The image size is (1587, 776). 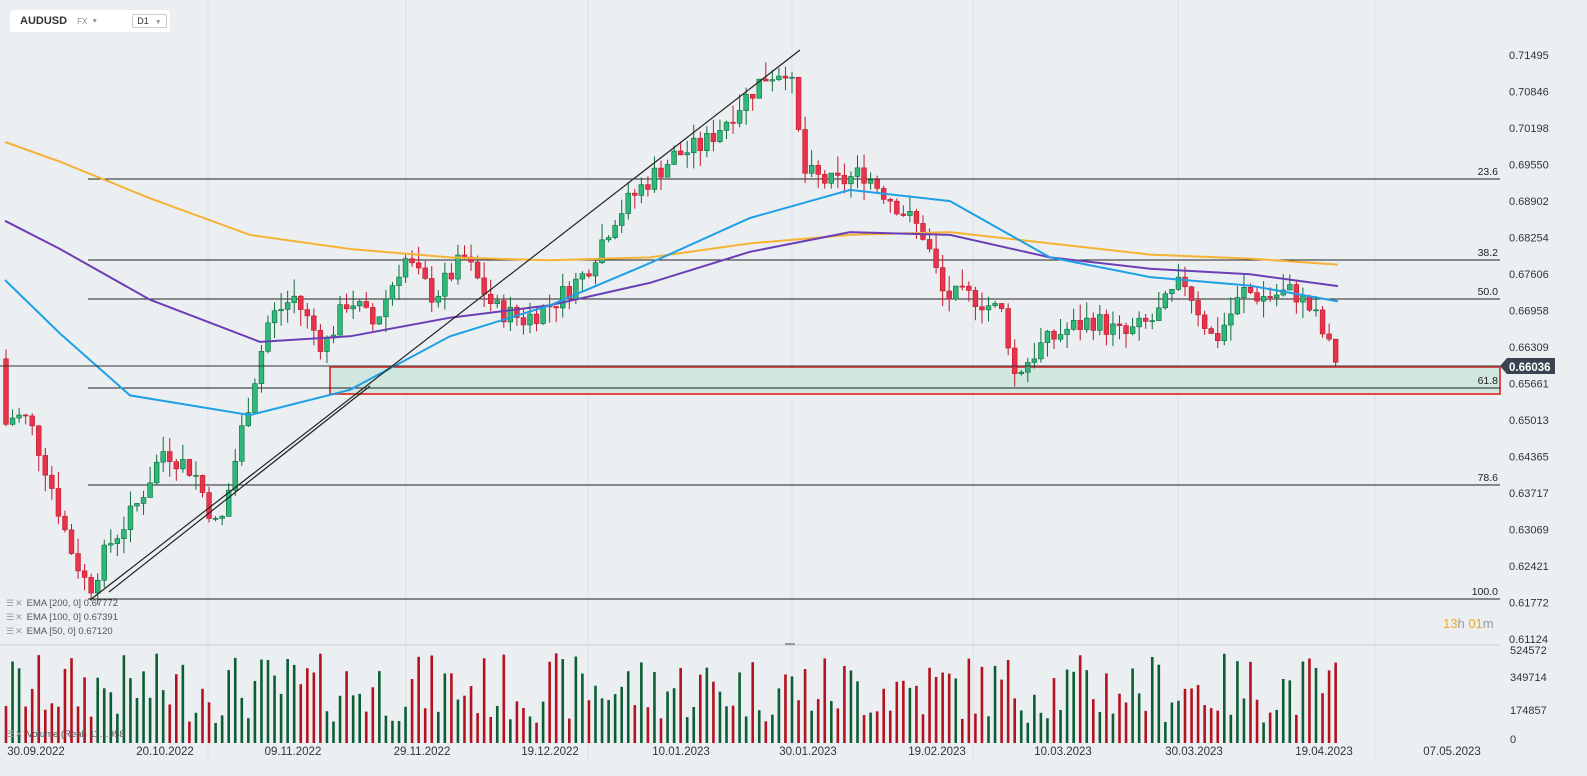 I want to click on indicator-ema-200: ☰✕ EMA [200, 0] 0.67772, so click(x=62, y=603).